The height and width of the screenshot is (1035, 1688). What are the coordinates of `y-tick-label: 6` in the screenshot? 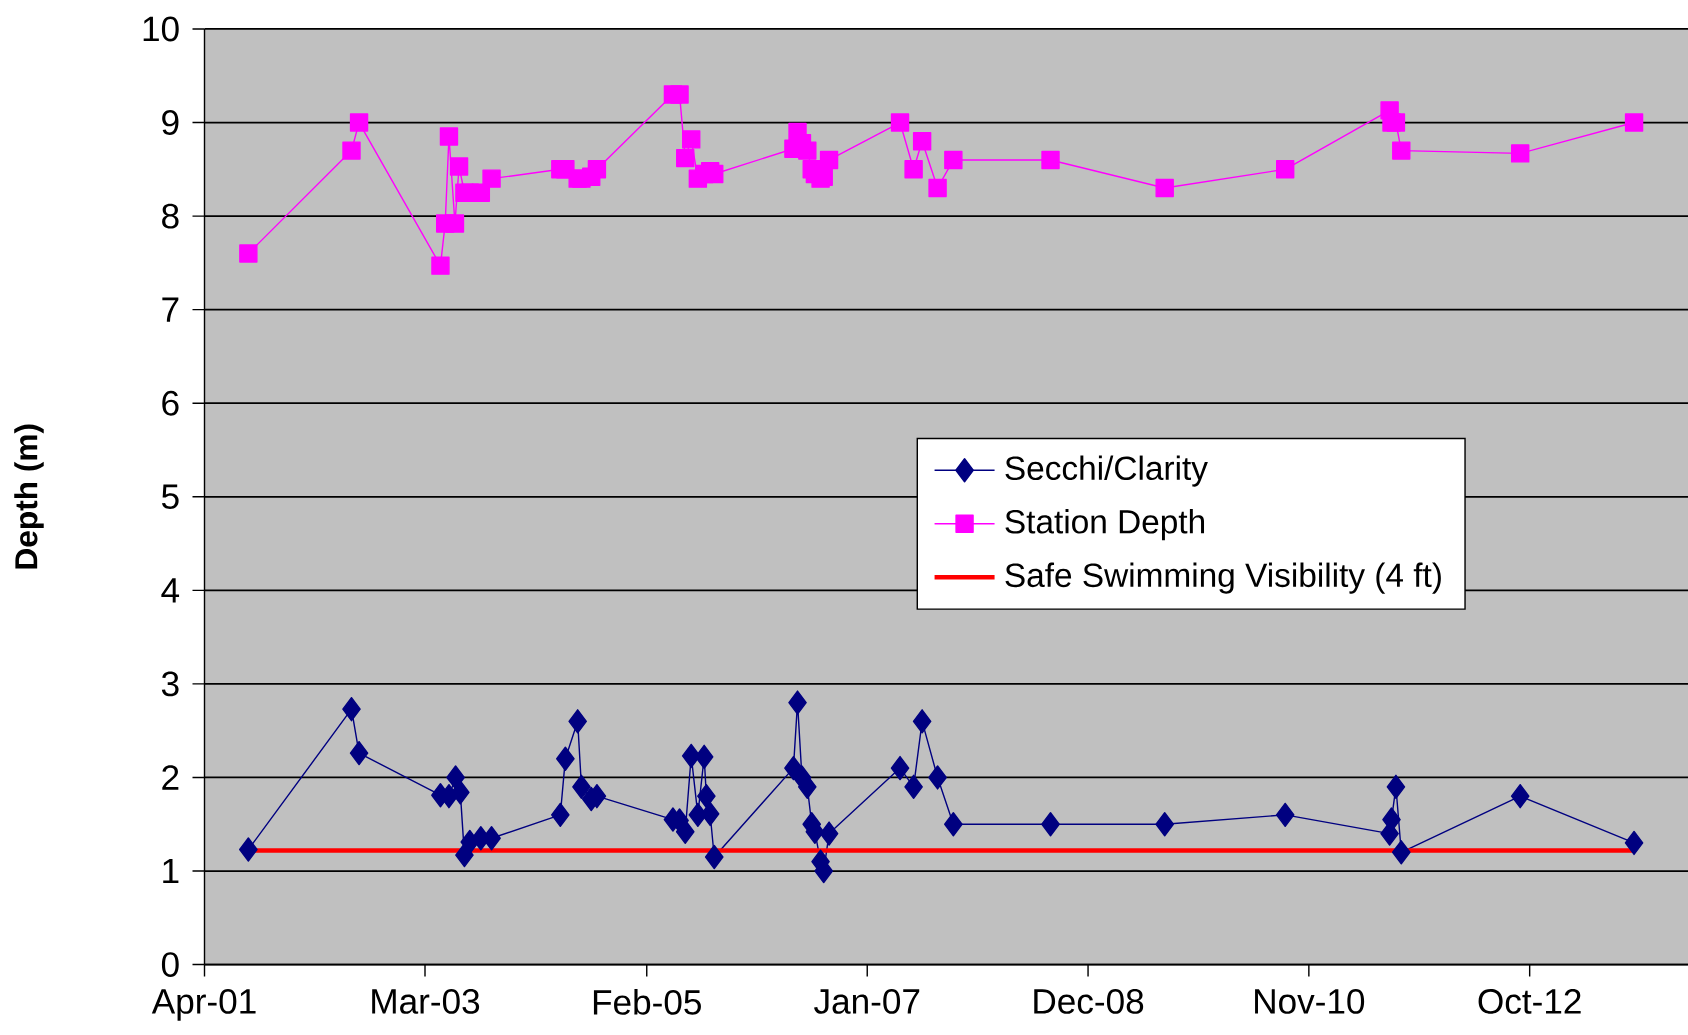 It's located at (170, 403).